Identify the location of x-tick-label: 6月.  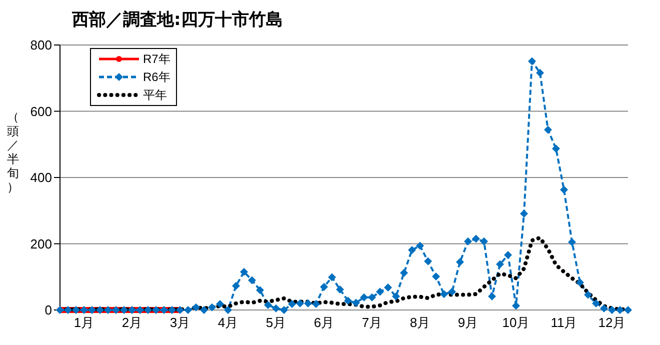
(324, 322).